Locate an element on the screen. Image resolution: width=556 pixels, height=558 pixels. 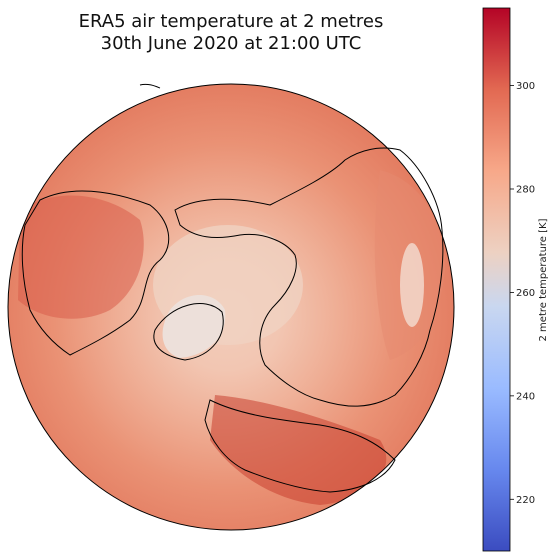
map-title-line-2: 30th June 2020 at 21:00 UTC is located at coordinates (231, 43).